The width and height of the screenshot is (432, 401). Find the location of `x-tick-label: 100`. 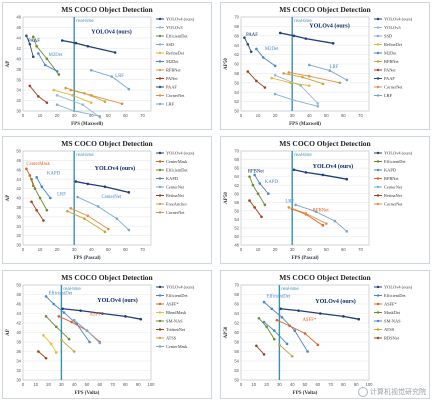

x-tick-label: 100 is located at coordinates (152, 384).